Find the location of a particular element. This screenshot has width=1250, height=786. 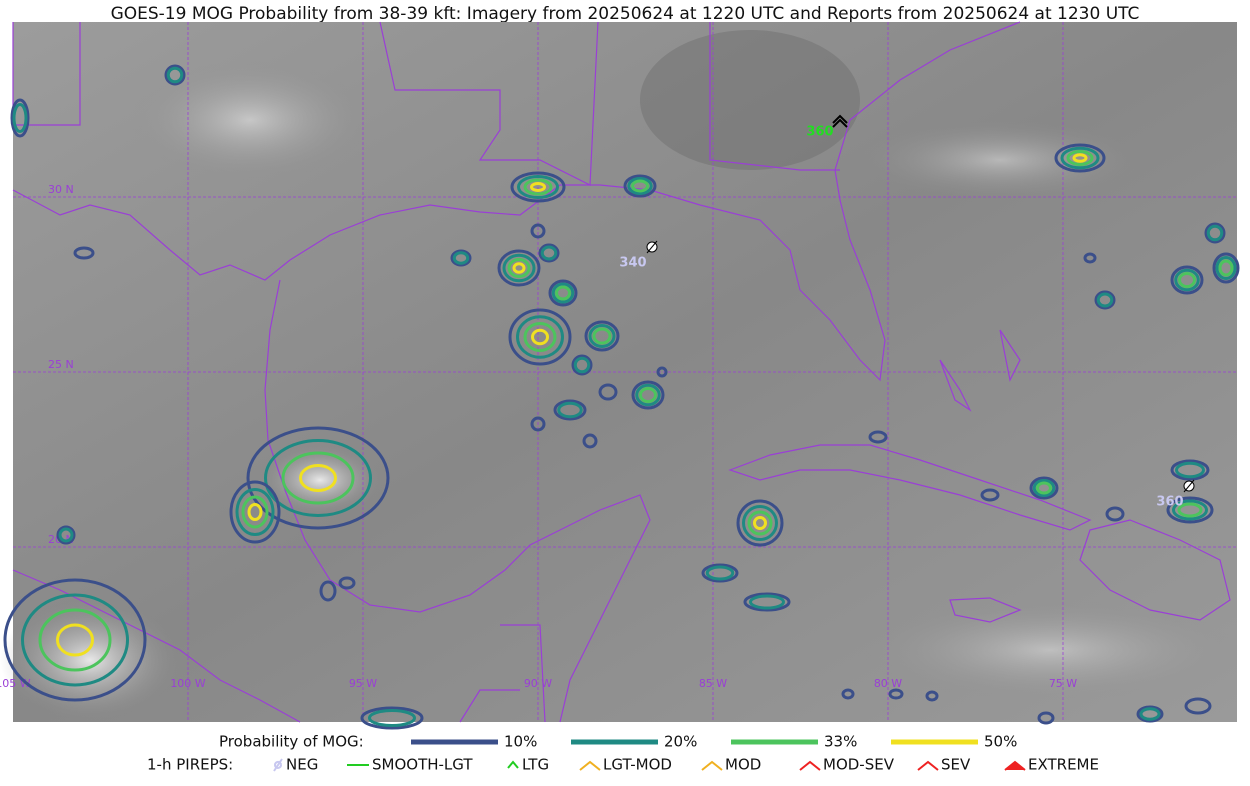

legend-label: SMOOTH-LGT is located at coordinates (422, 765).